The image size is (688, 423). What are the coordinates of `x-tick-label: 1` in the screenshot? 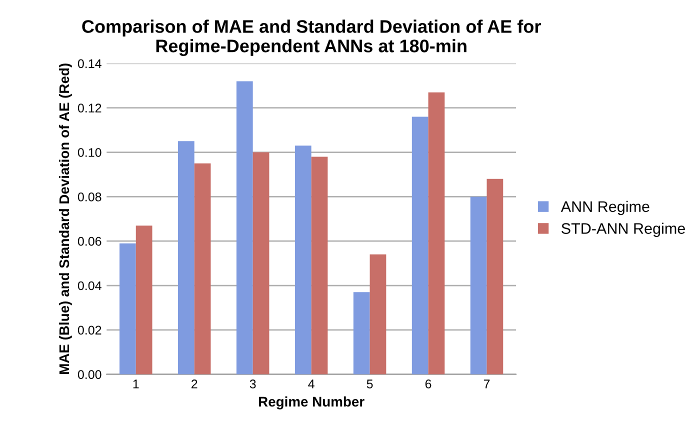 It's located at (136, 384).